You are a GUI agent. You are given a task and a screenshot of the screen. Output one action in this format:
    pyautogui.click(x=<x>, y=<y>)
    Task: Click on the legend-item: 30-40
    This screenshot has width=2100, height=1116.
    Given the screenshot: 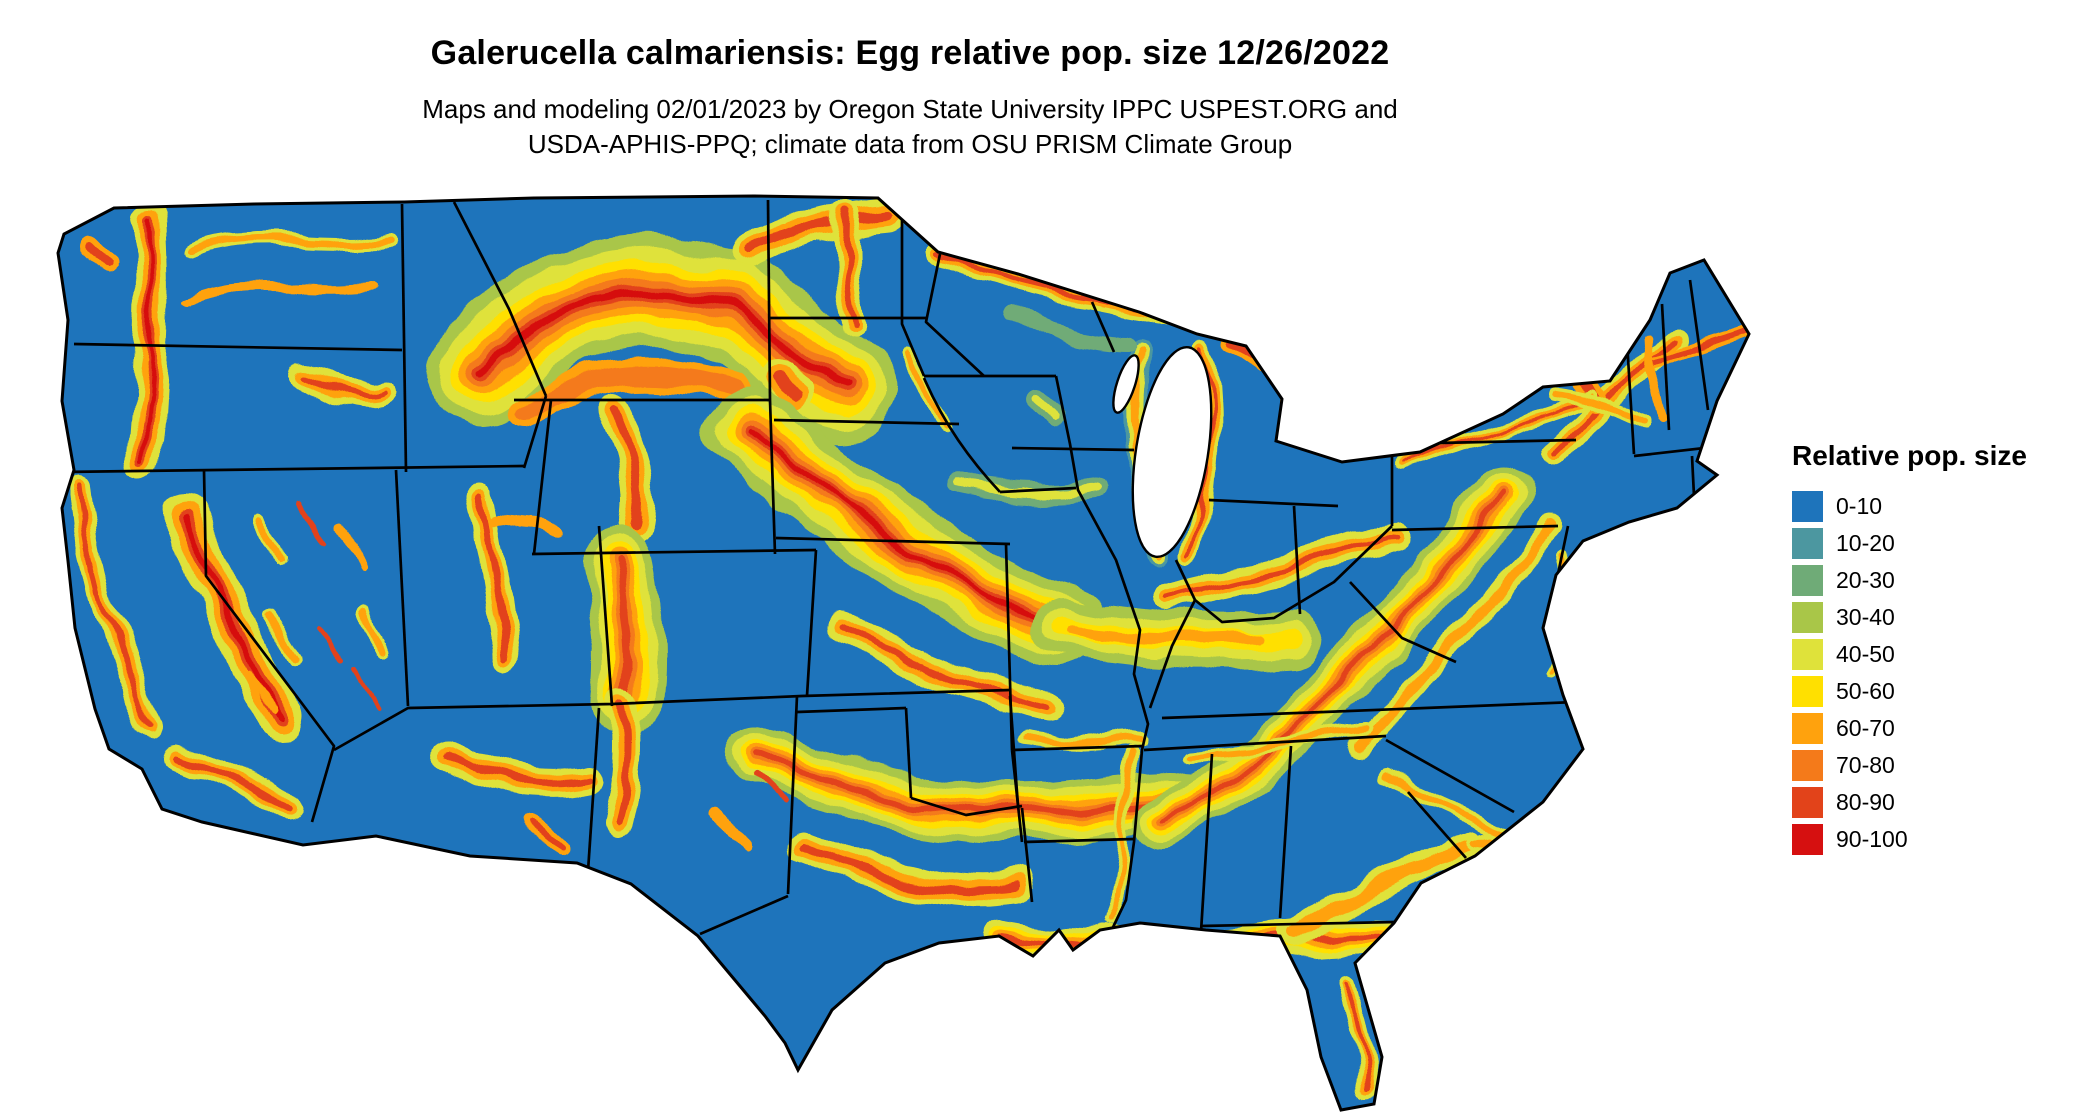 What is the action you would take?
    pyautogui.click(x=1942, y=617)
    